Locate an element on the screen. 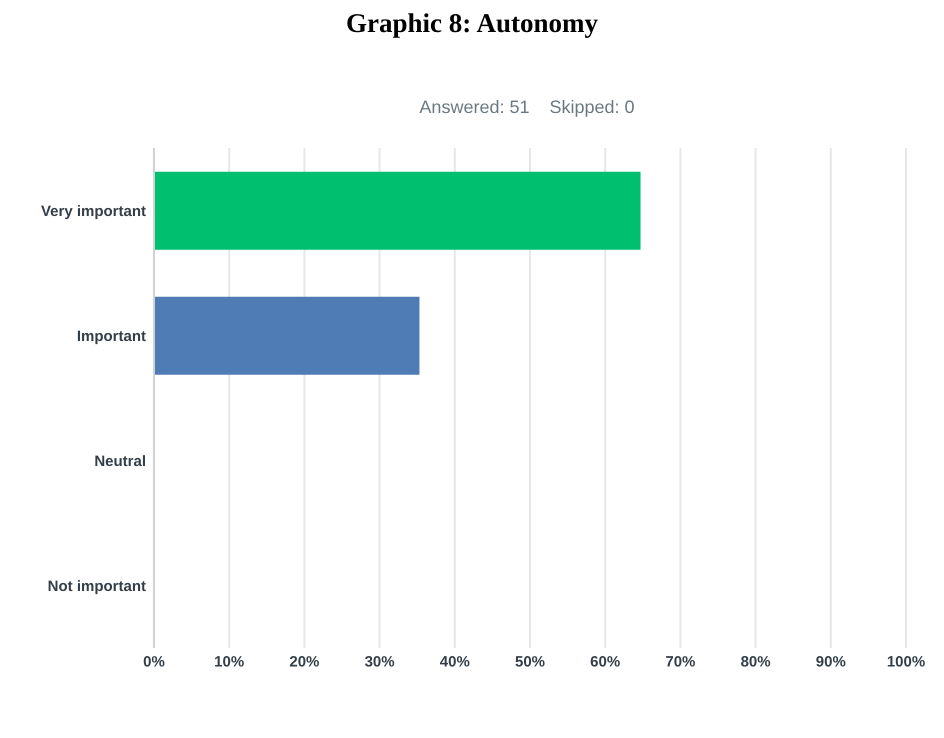 The height and width of the screenshot is (738, 944). x-tick-label: 100% is located at coordinates (906, 662).